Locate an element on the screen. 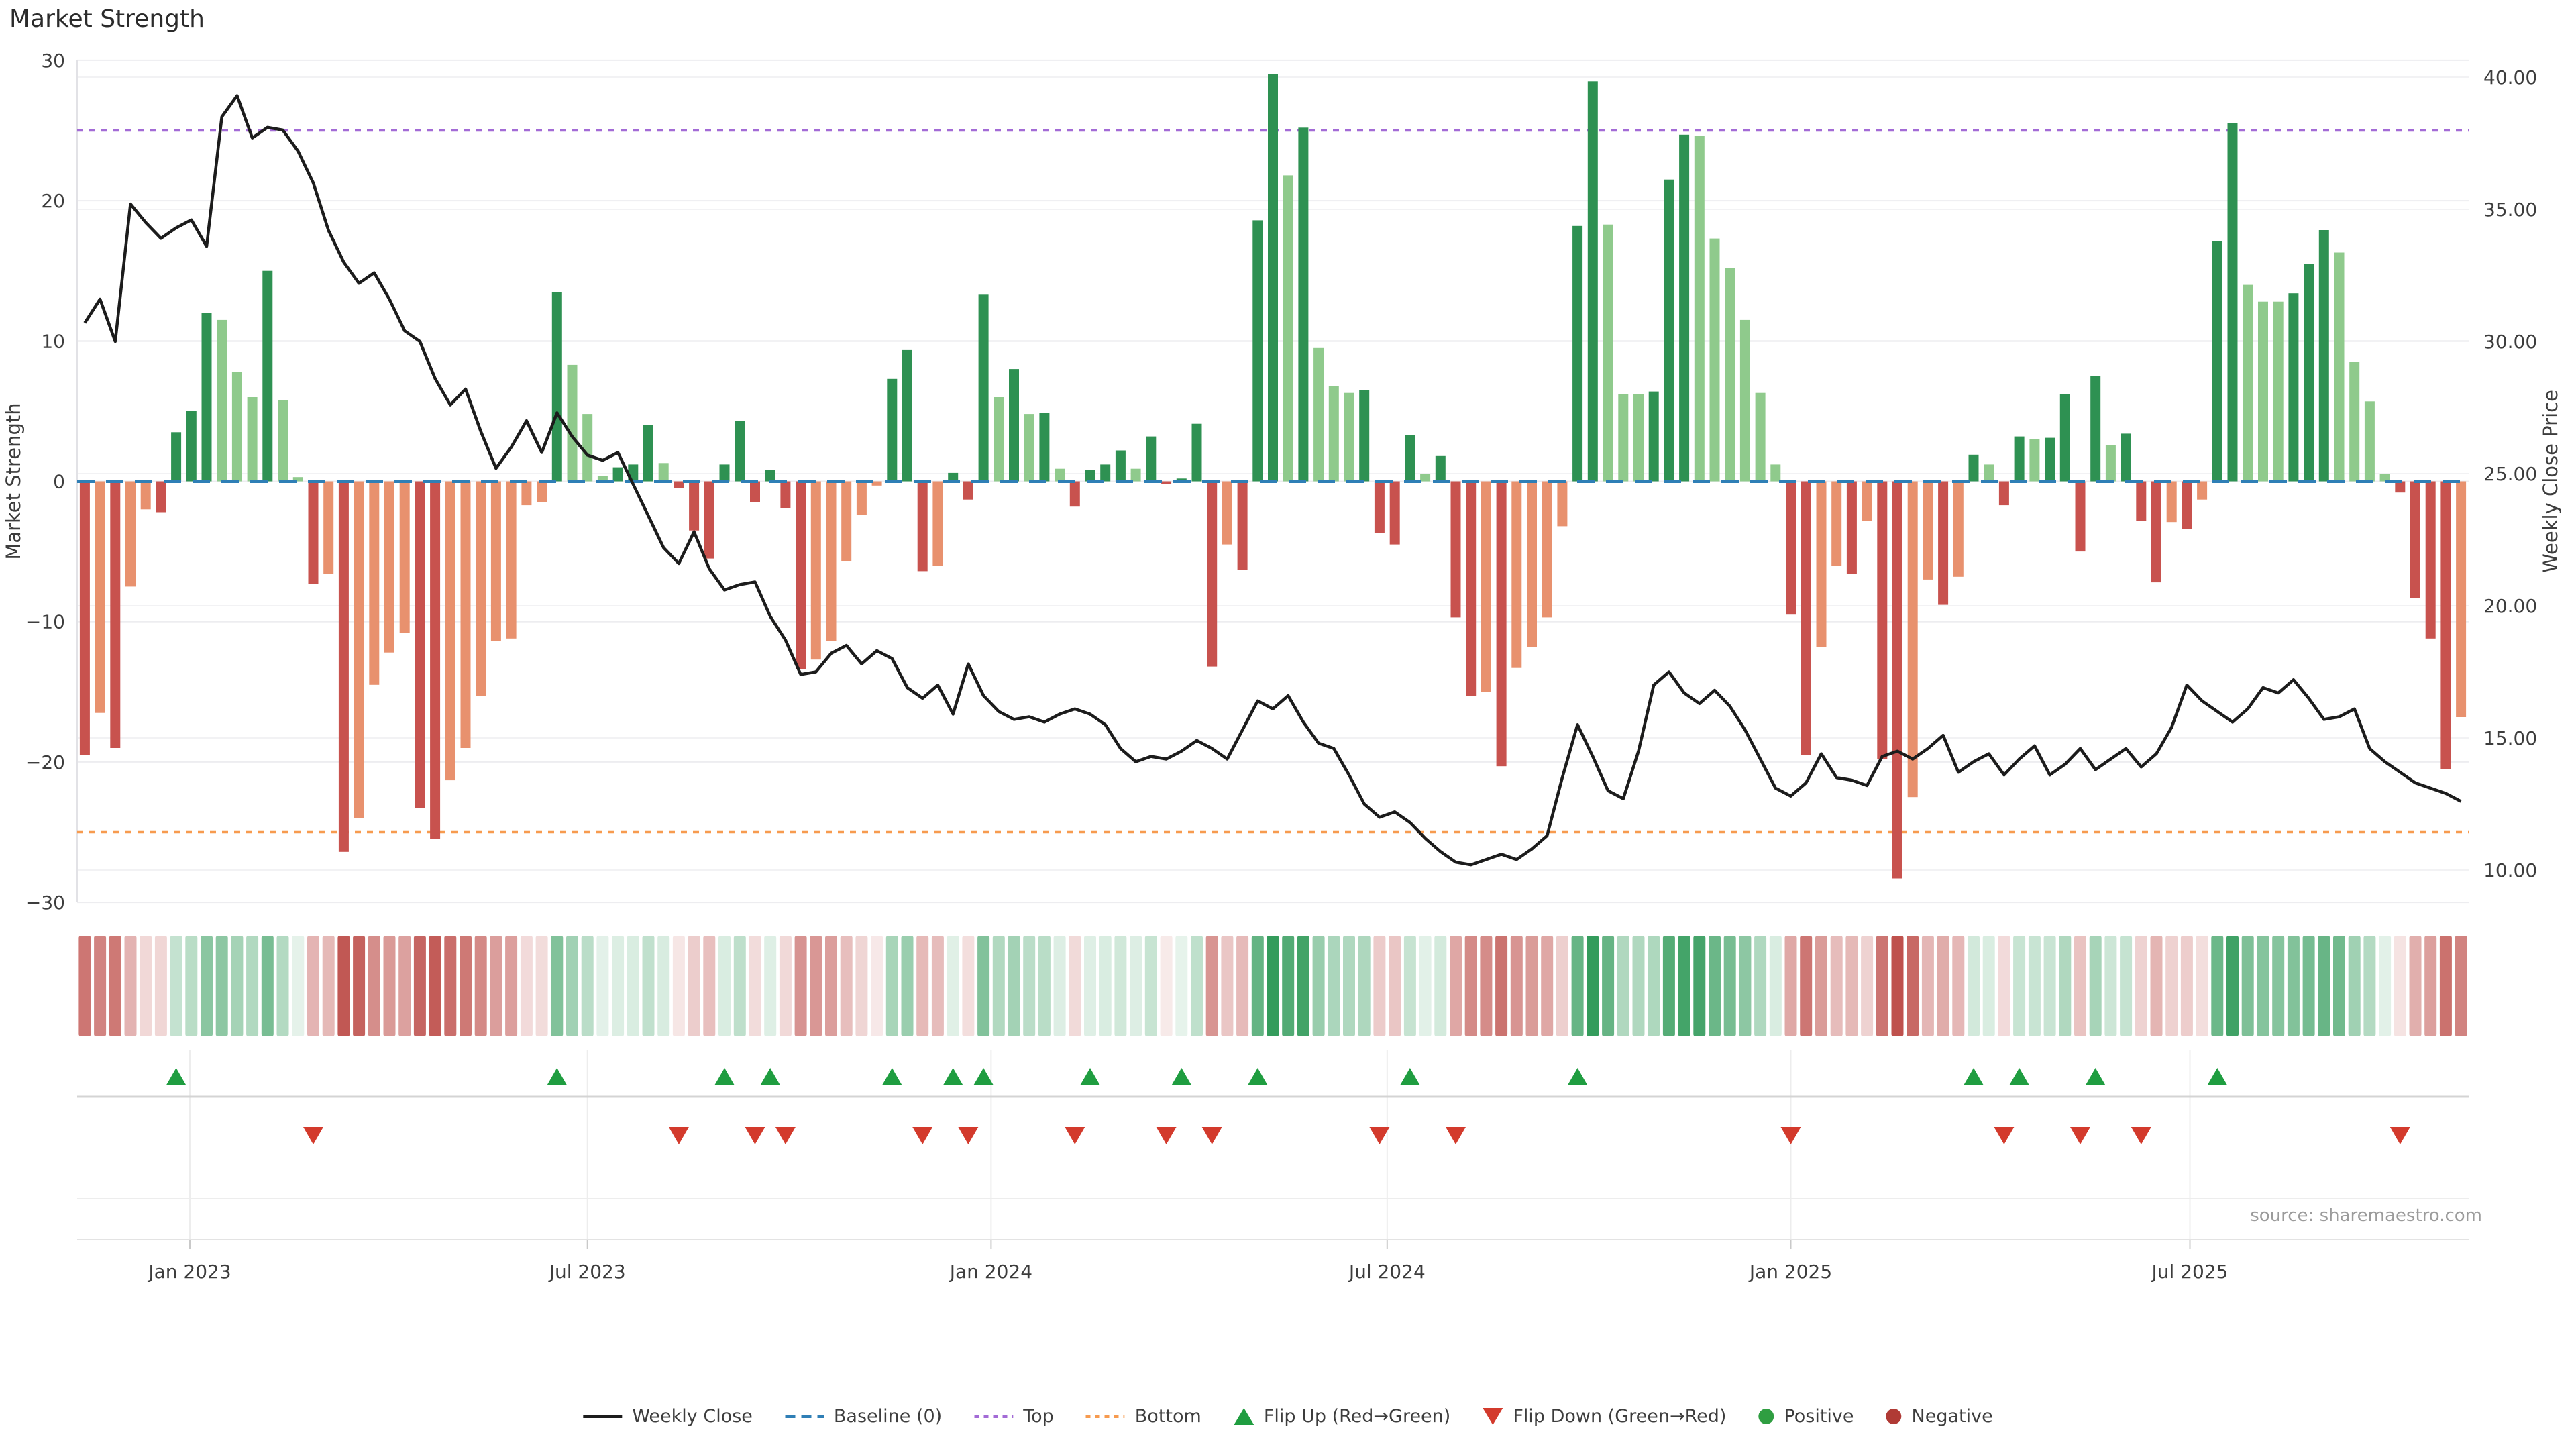 This screenshot has width=2576, height=1449. legend-item-flip-down-green-red: Flip Down (Green→Red) is located at coordinates (1604, 1416).